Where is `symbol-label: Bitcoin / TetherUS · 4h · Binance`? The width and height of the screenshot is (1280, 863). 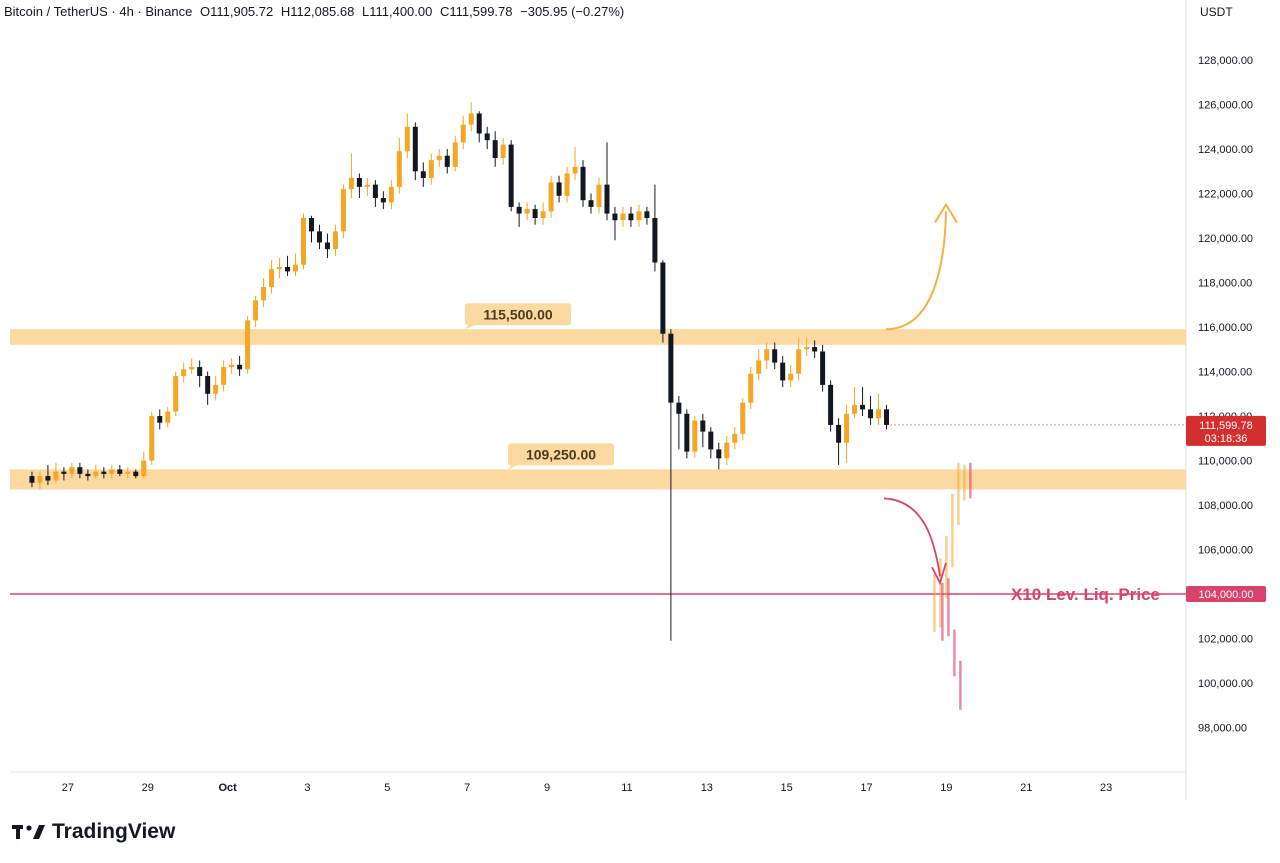
symbol-label: Bitcoin / TetherUS · 4h · Binance is located at coordinates (98, 11).